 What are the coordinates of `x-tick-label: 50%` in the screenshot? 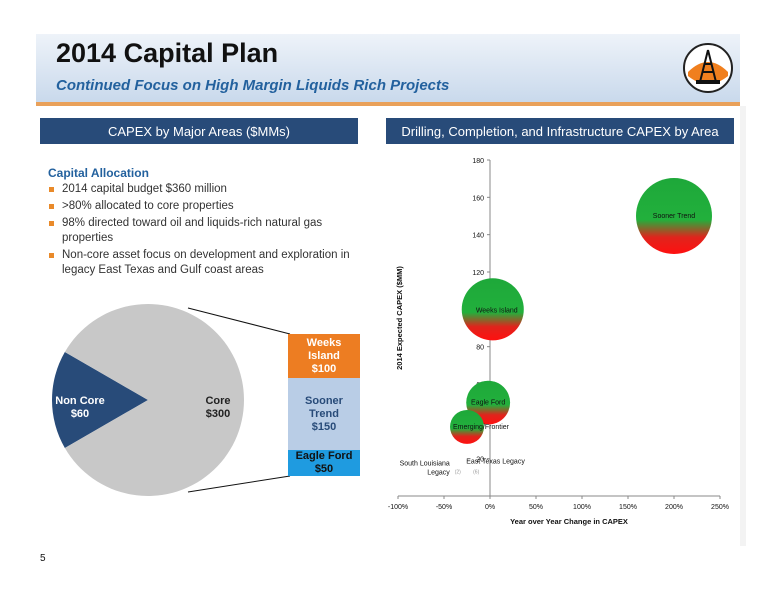 It's located at (536, 507).